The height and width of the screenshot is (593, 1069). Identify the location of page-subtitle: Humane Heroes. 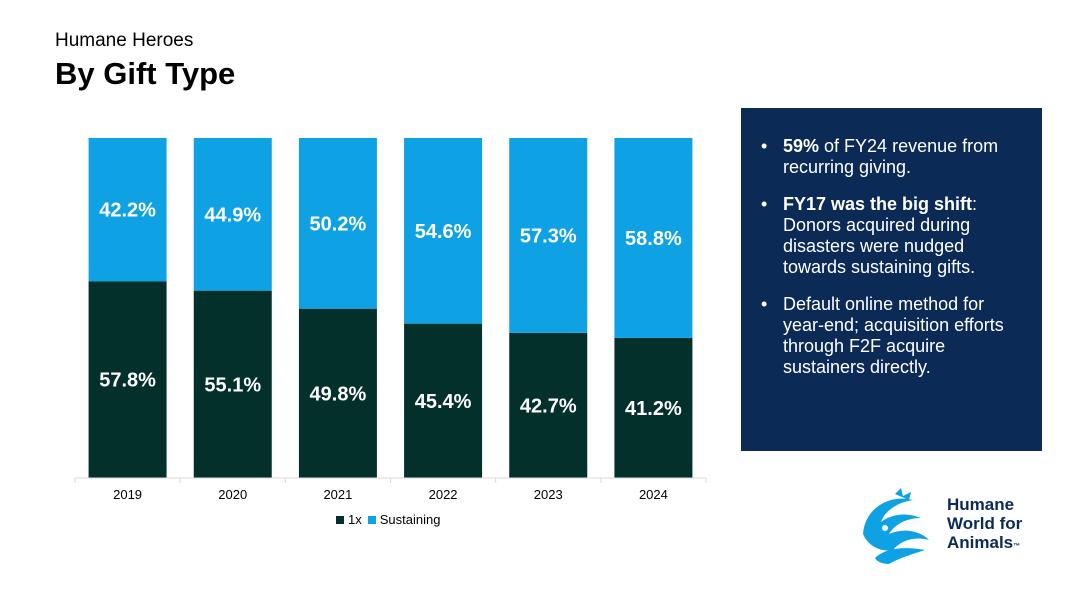
(124, 40).